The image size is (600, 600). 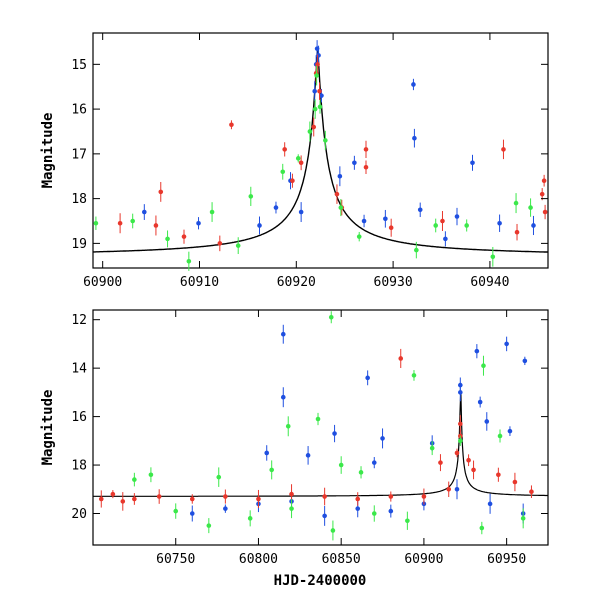 What do you see at coordinates (79, 154) in the screenshot?
I see `top-ytick-label: 17` at bounding box center [79, 154].